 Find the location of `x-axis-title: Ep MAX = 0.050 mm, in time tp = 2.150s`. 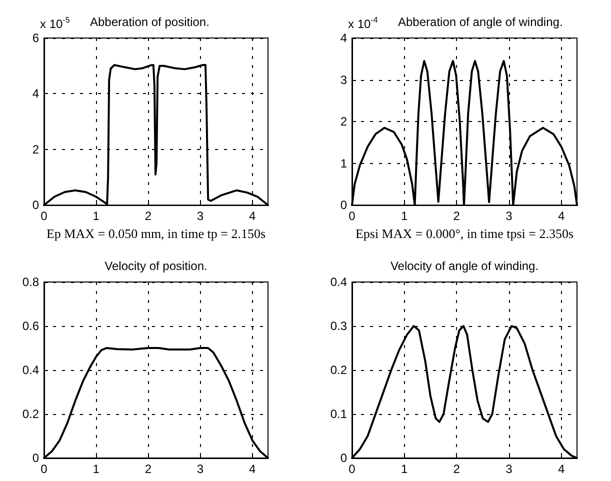

x-axis-title: Ep MAX = 0.050 mm, in time tp = 2.150s is located at coordinates (156, 233).